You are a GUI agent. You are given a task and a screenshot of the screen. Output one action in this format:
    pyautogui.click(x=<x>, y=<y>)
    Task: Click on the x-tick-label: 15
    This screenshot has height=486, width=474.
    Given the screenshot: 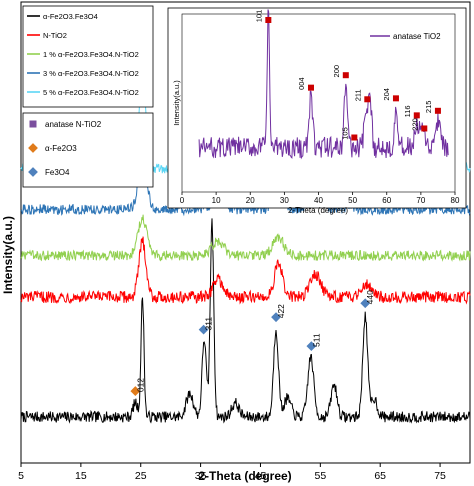 What is the action you would take?
    pyautogui.click(x=81, y=476)
    